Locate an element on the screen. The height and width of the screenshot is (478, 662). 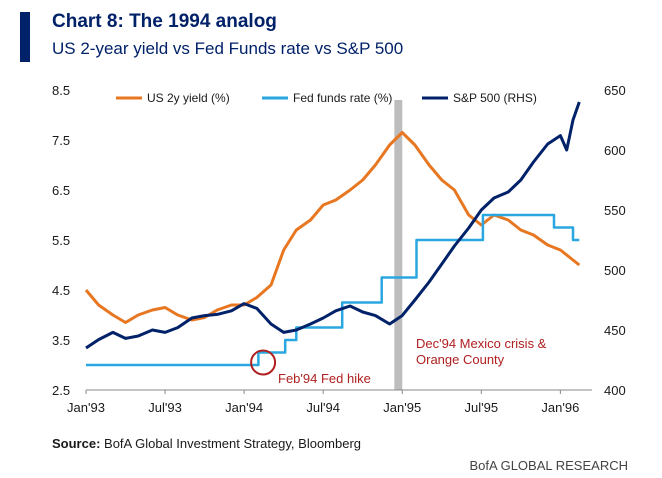
x-tick-label: Jan'95 is located at coordinates (402, 407).